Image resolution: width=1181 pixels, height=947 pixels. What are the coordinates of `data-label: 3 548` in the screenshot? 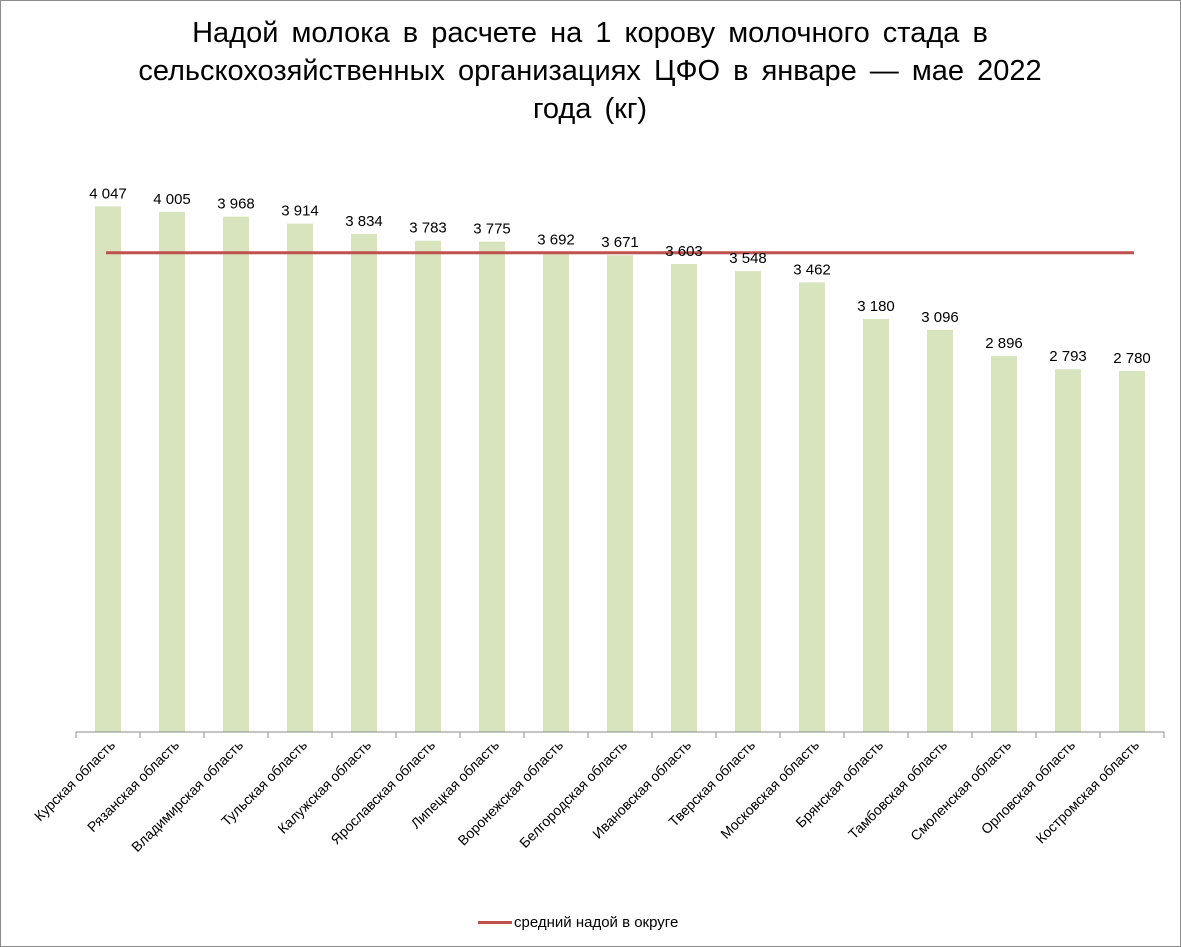 It's located at (748, 258).